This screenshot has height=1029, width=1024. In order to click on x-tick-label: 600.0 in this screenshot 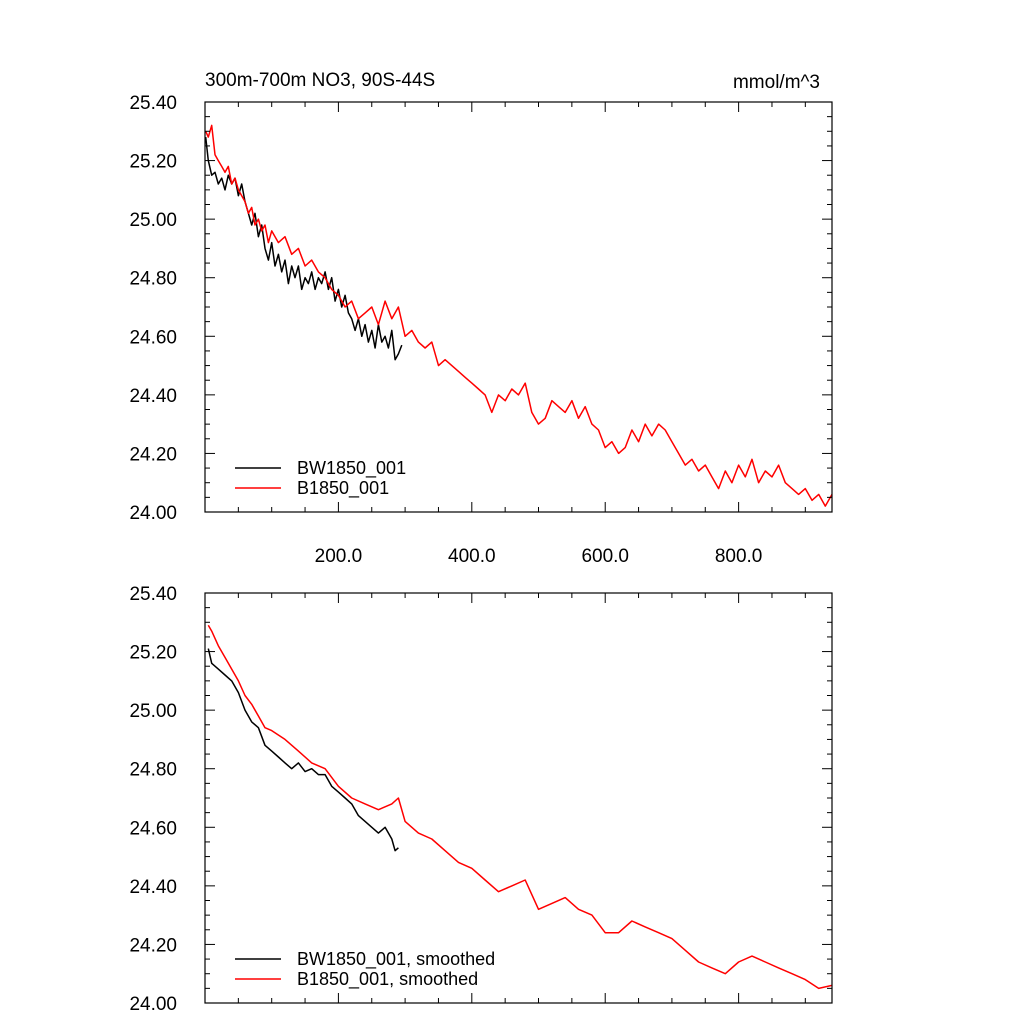, I will do `click(605, 556)`.